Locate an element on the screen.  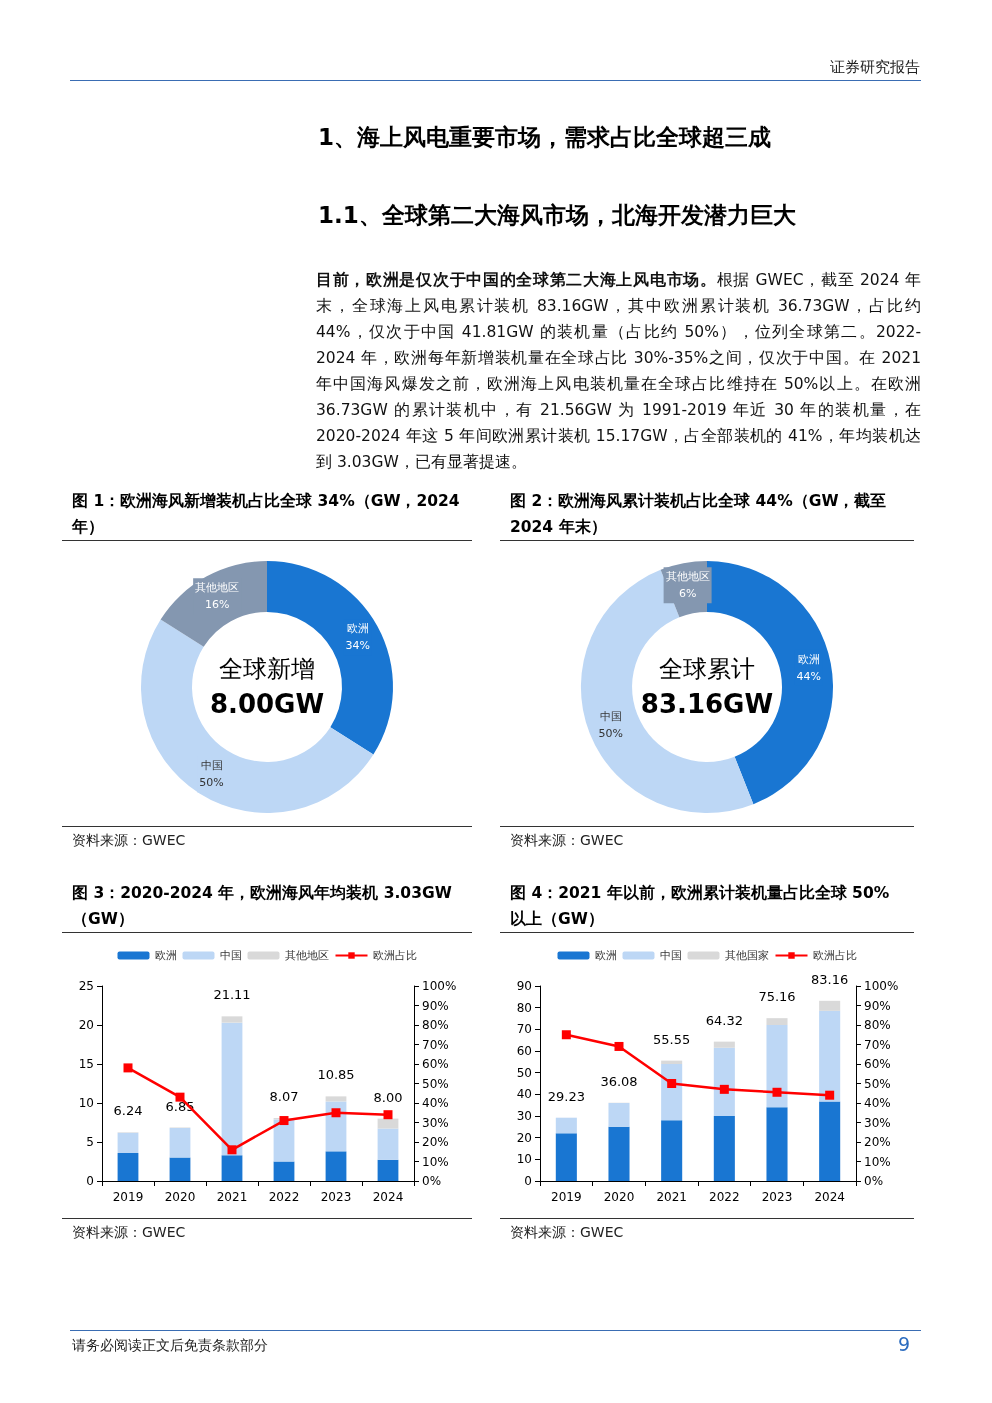
total-label: 55.55 is located at coordinates (672, 1039).